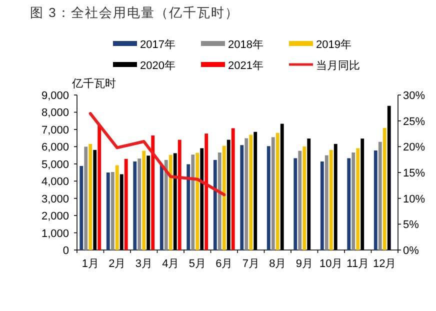 Image resolution: width=436 pixels, height=311 pixels. Describe the element at coordinates (338, 65) in the screenshot. I see `legend-label: 当月同比` at that location.